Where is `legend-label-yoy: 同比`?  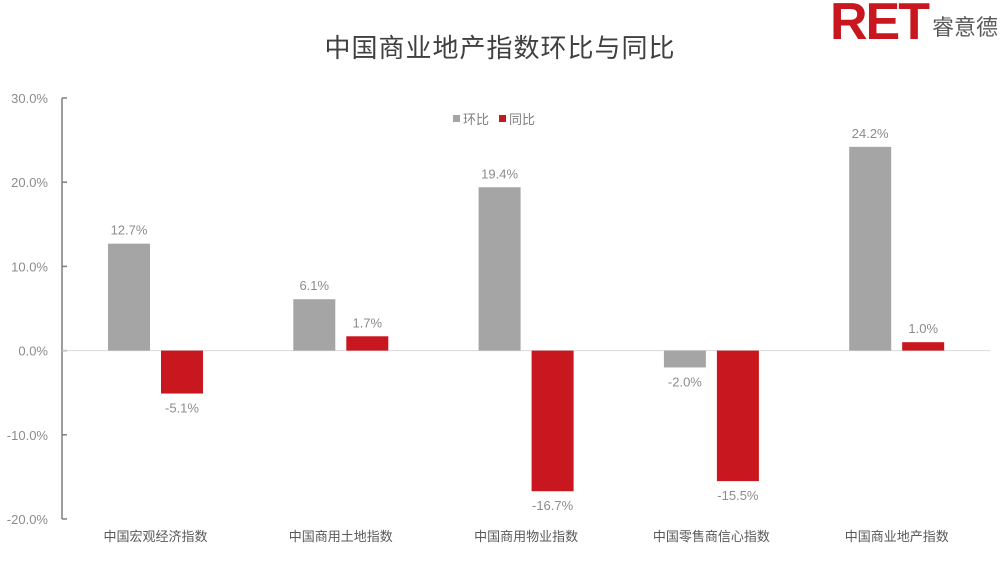 legend-label-yoy: 同比 is located at coordinates (522, 120).